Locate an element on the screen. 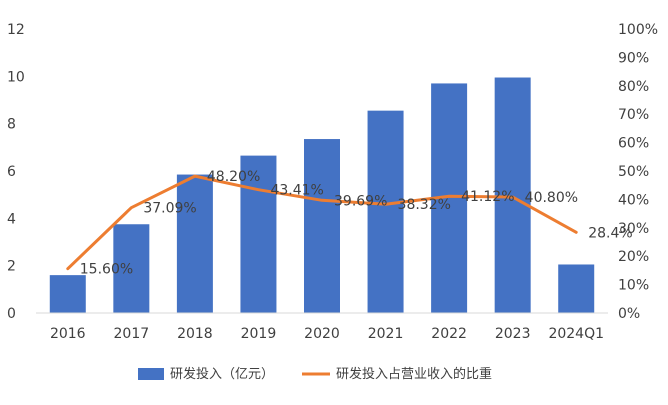 This screenshot has height=405, width=668. y-left-axis-group: 0 2 4 6 8 10 12 is located at coordinates (16, 172).